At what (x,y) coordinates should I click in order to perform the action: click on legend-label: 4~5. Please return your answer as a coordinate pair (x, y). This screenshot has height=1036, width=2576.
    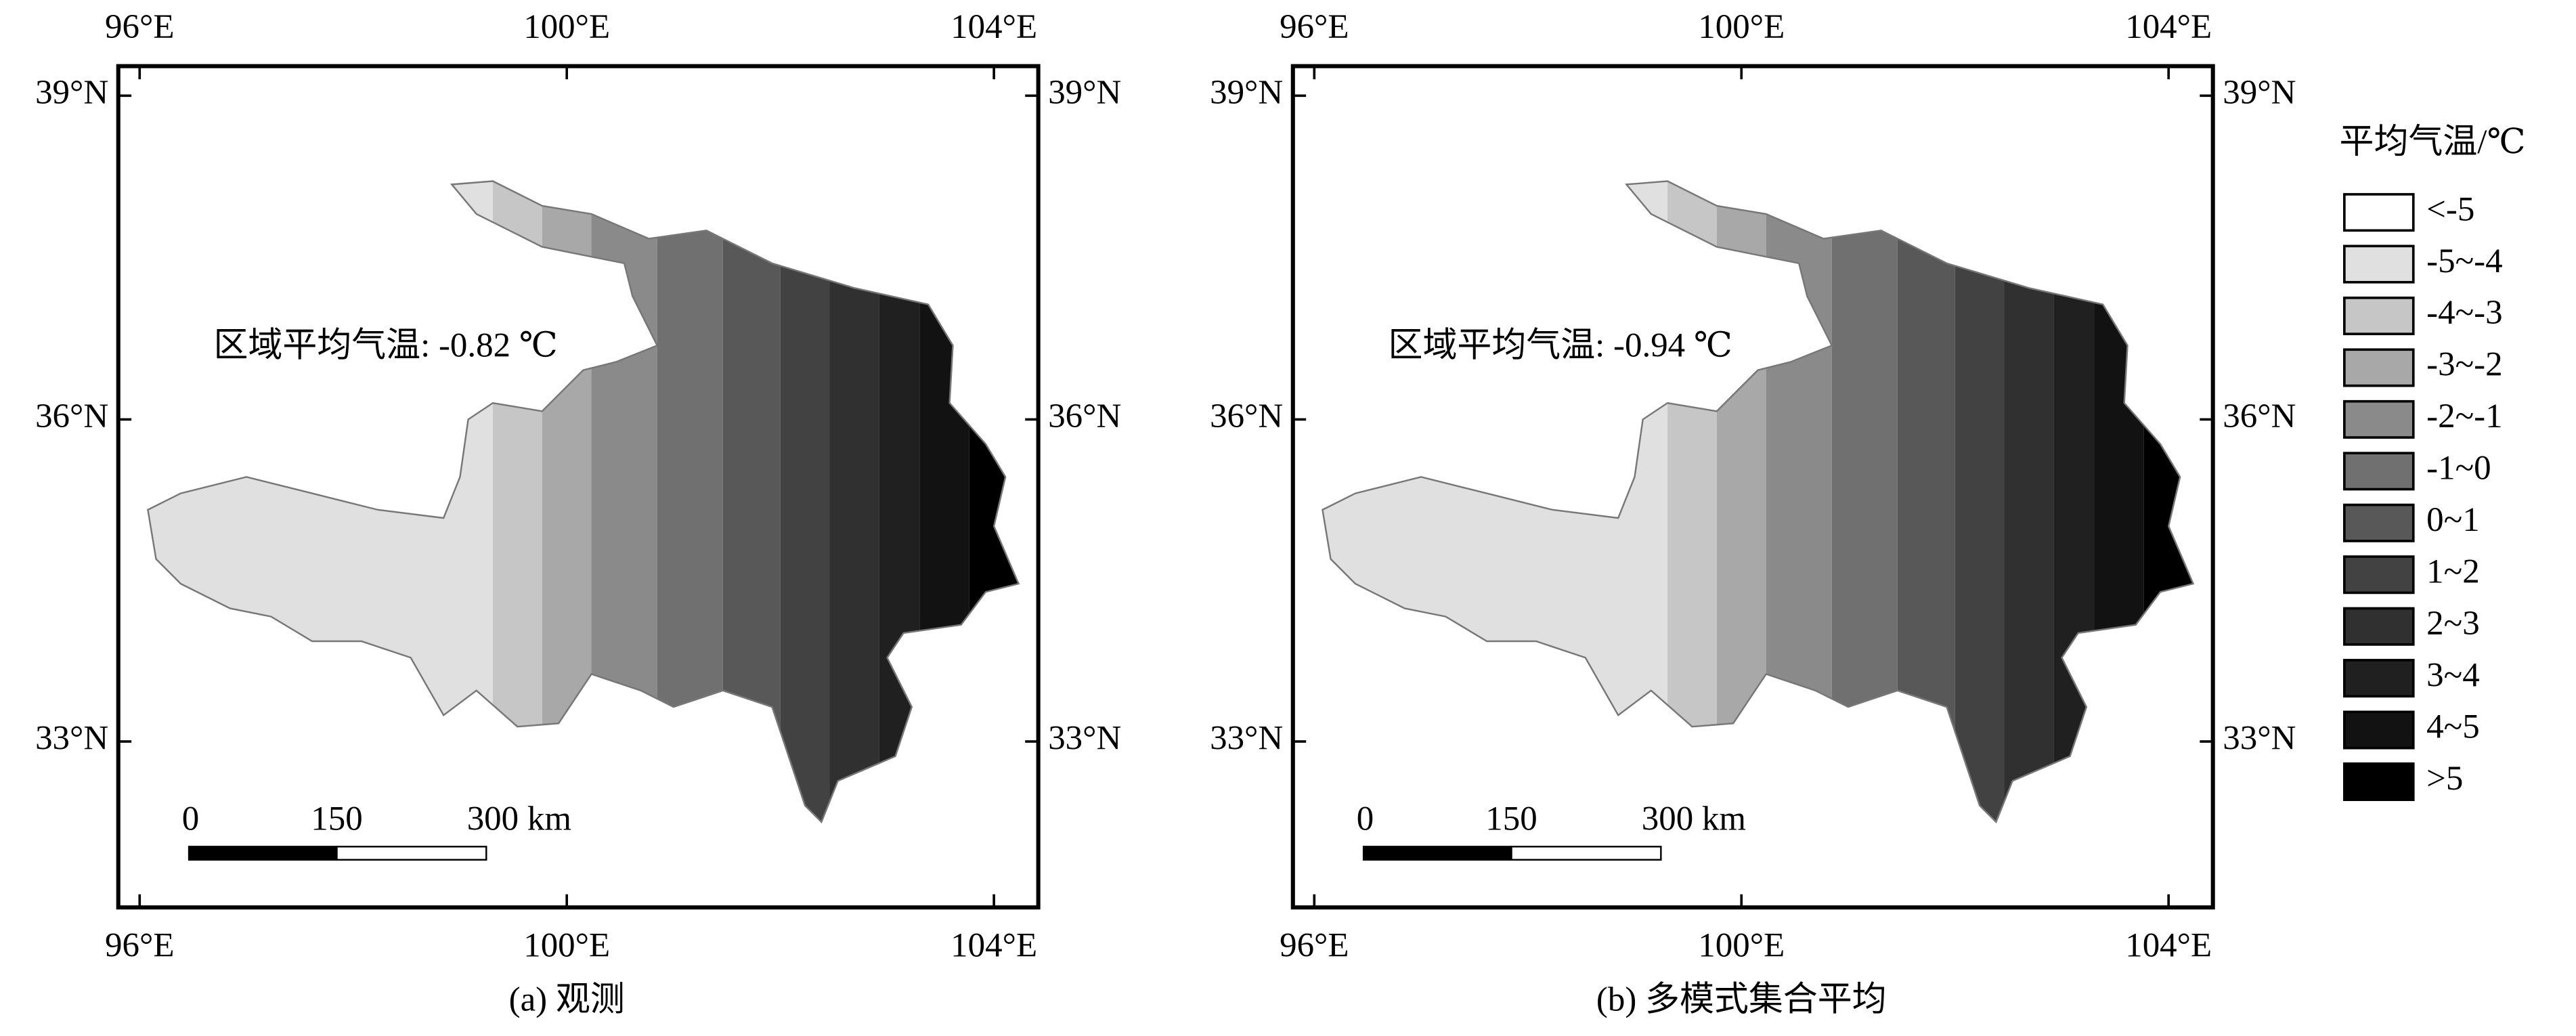
    Looking at the image, I should click on (2453, 727).